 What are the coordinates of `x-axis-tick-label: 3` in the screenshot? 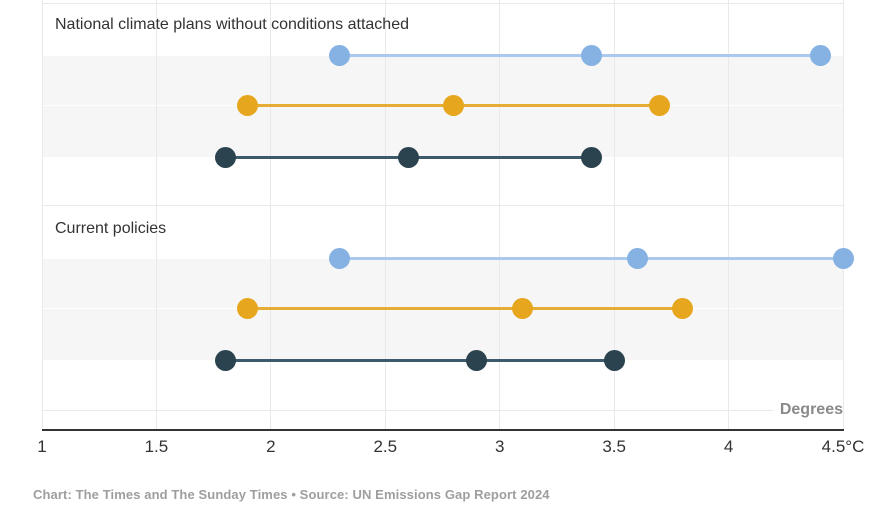 It's located at (499, 446).